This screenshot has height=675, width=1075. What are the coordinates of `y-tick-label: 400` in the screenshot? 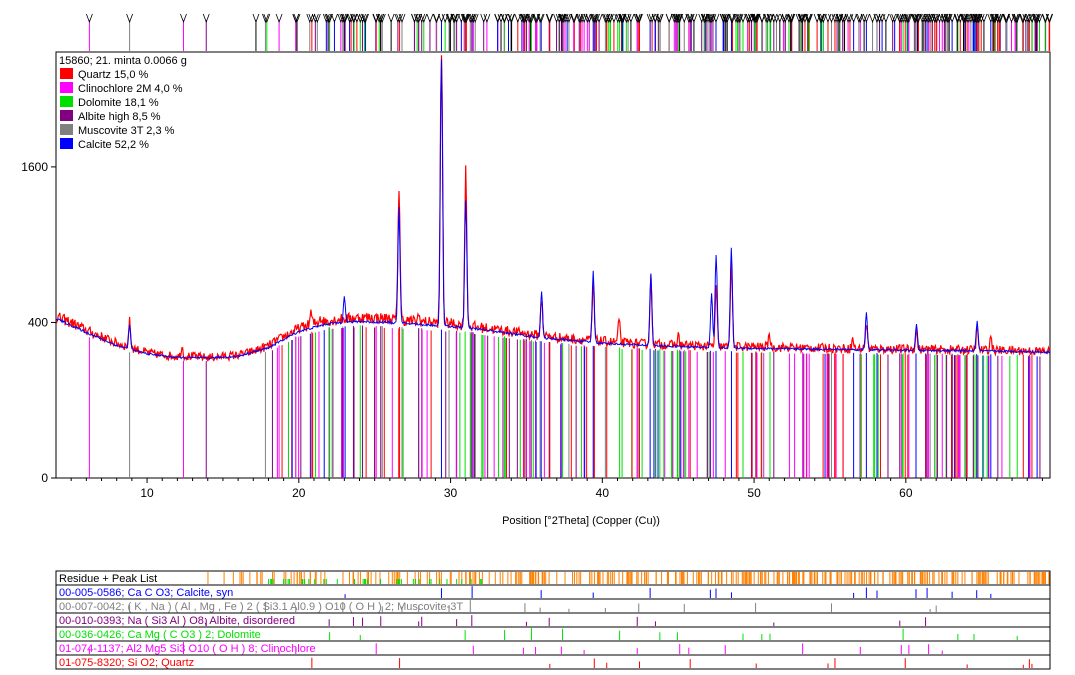 It's located at (38, 322).